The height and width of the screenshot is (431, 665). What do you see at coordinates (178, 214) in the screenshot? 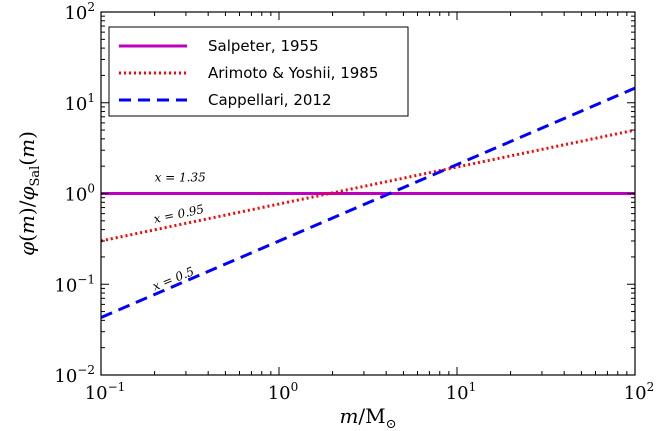
I see `annotation-1: x = 0.95` at bounding box center [178, 214].